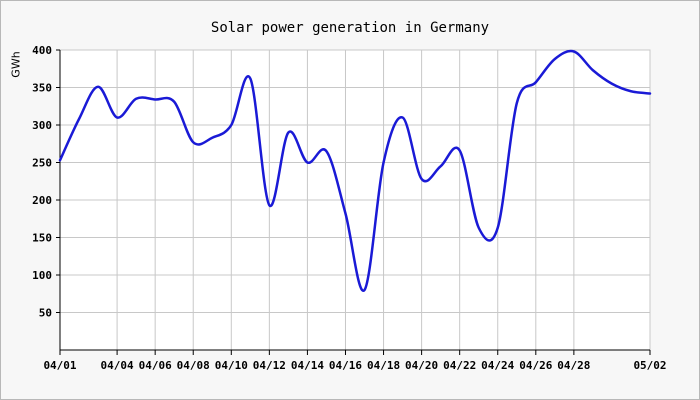  I want to click on x-tick-label: 04/26, so click(535, 365).